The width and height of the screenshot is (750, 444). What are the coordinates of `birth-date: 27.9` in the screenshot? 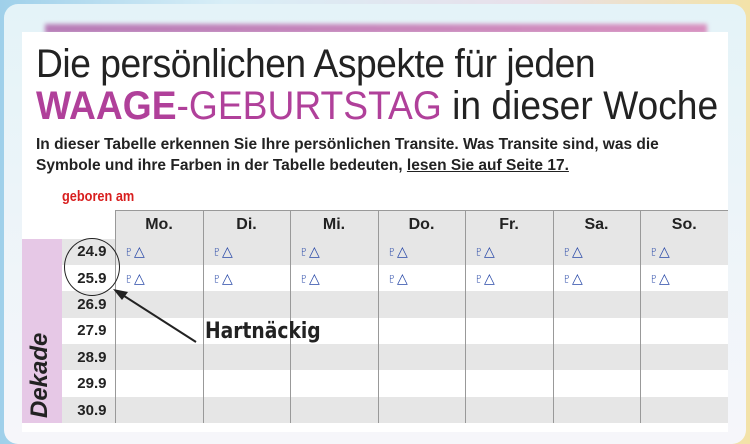 It's located at (92, 331).